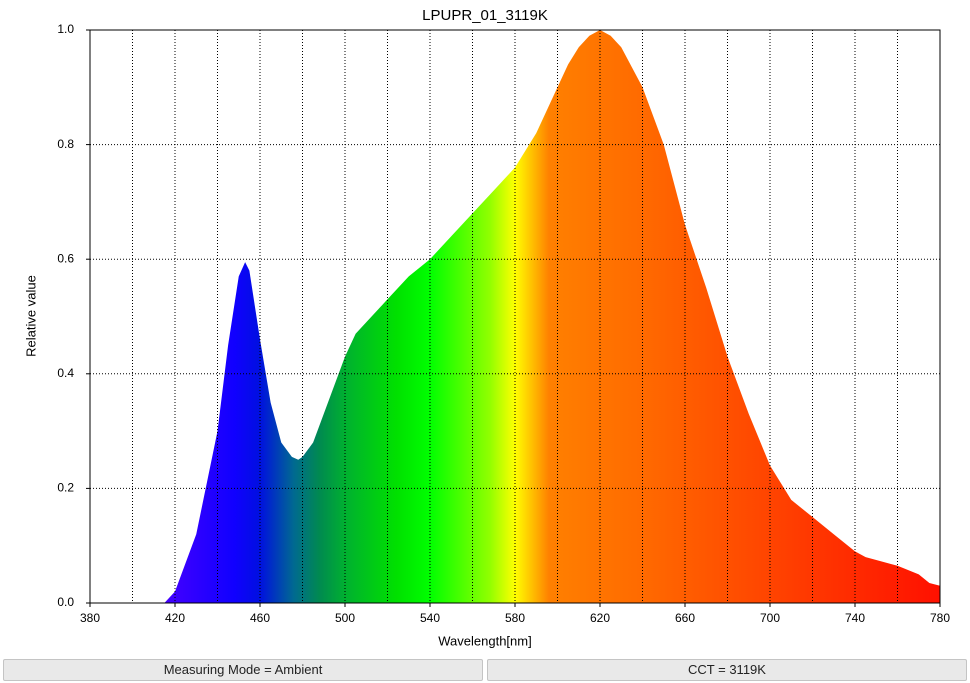 The width and height of the screenshot is (970, 683). Describe the element at coordinates (484, 640) in the screenshot. I see `x-axis-label: Wavelength[nm]` at that location.